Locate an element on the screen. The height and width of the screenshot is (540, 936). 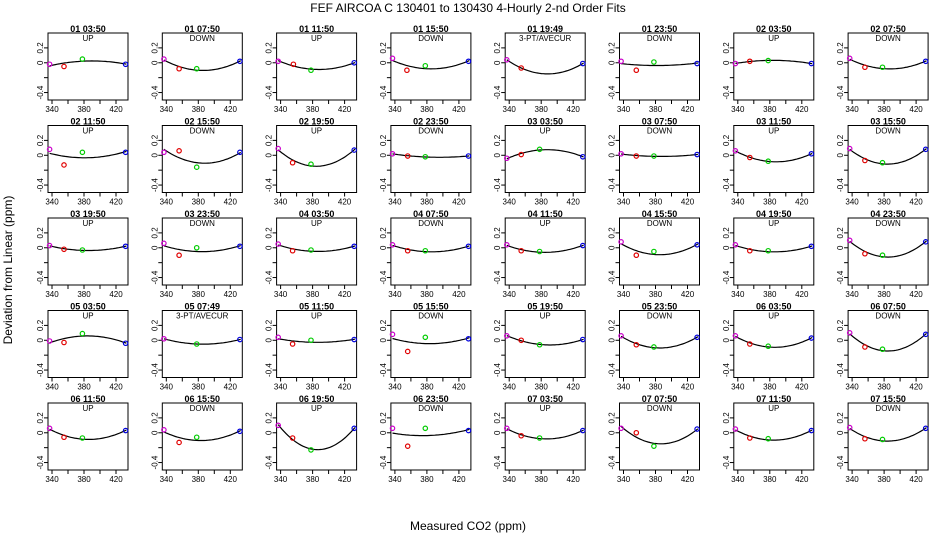
panel-title: 07 15:50 is located at coordinates (888, 399).